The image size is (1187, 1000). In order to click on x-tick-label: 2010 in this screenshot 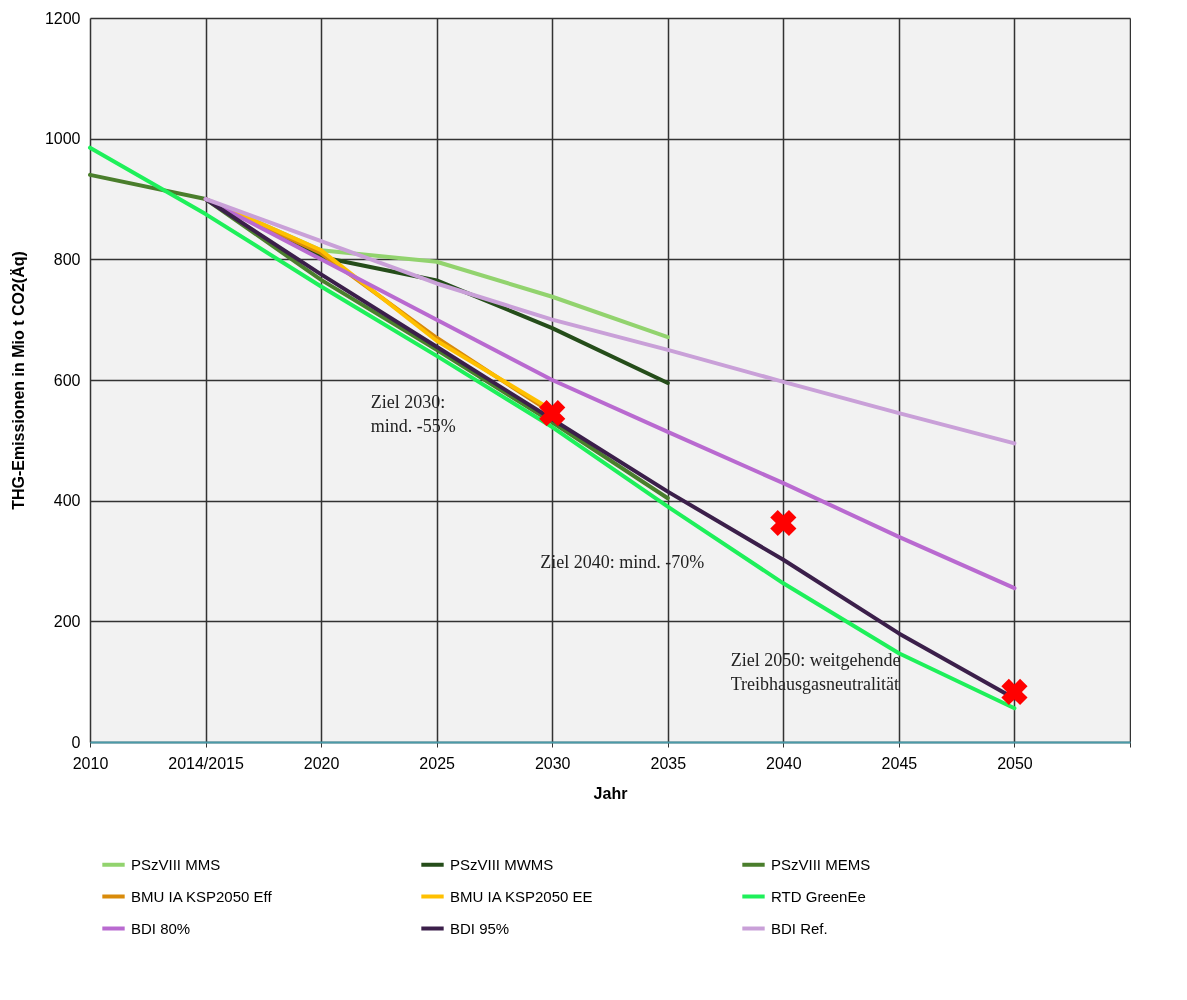, I will do `click(90, 763)`.